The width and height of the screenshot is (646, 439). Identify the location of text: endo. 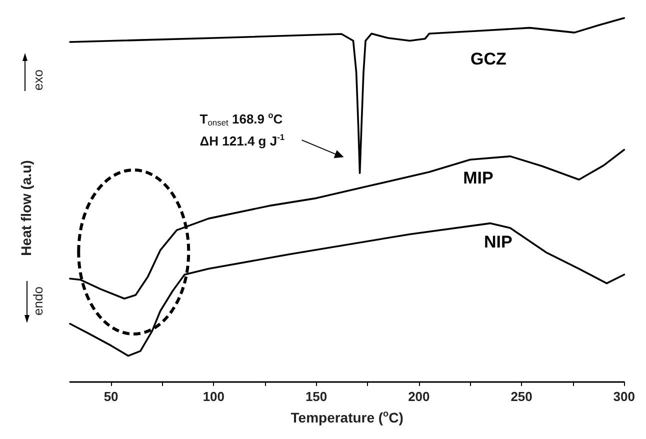
(38, 301).